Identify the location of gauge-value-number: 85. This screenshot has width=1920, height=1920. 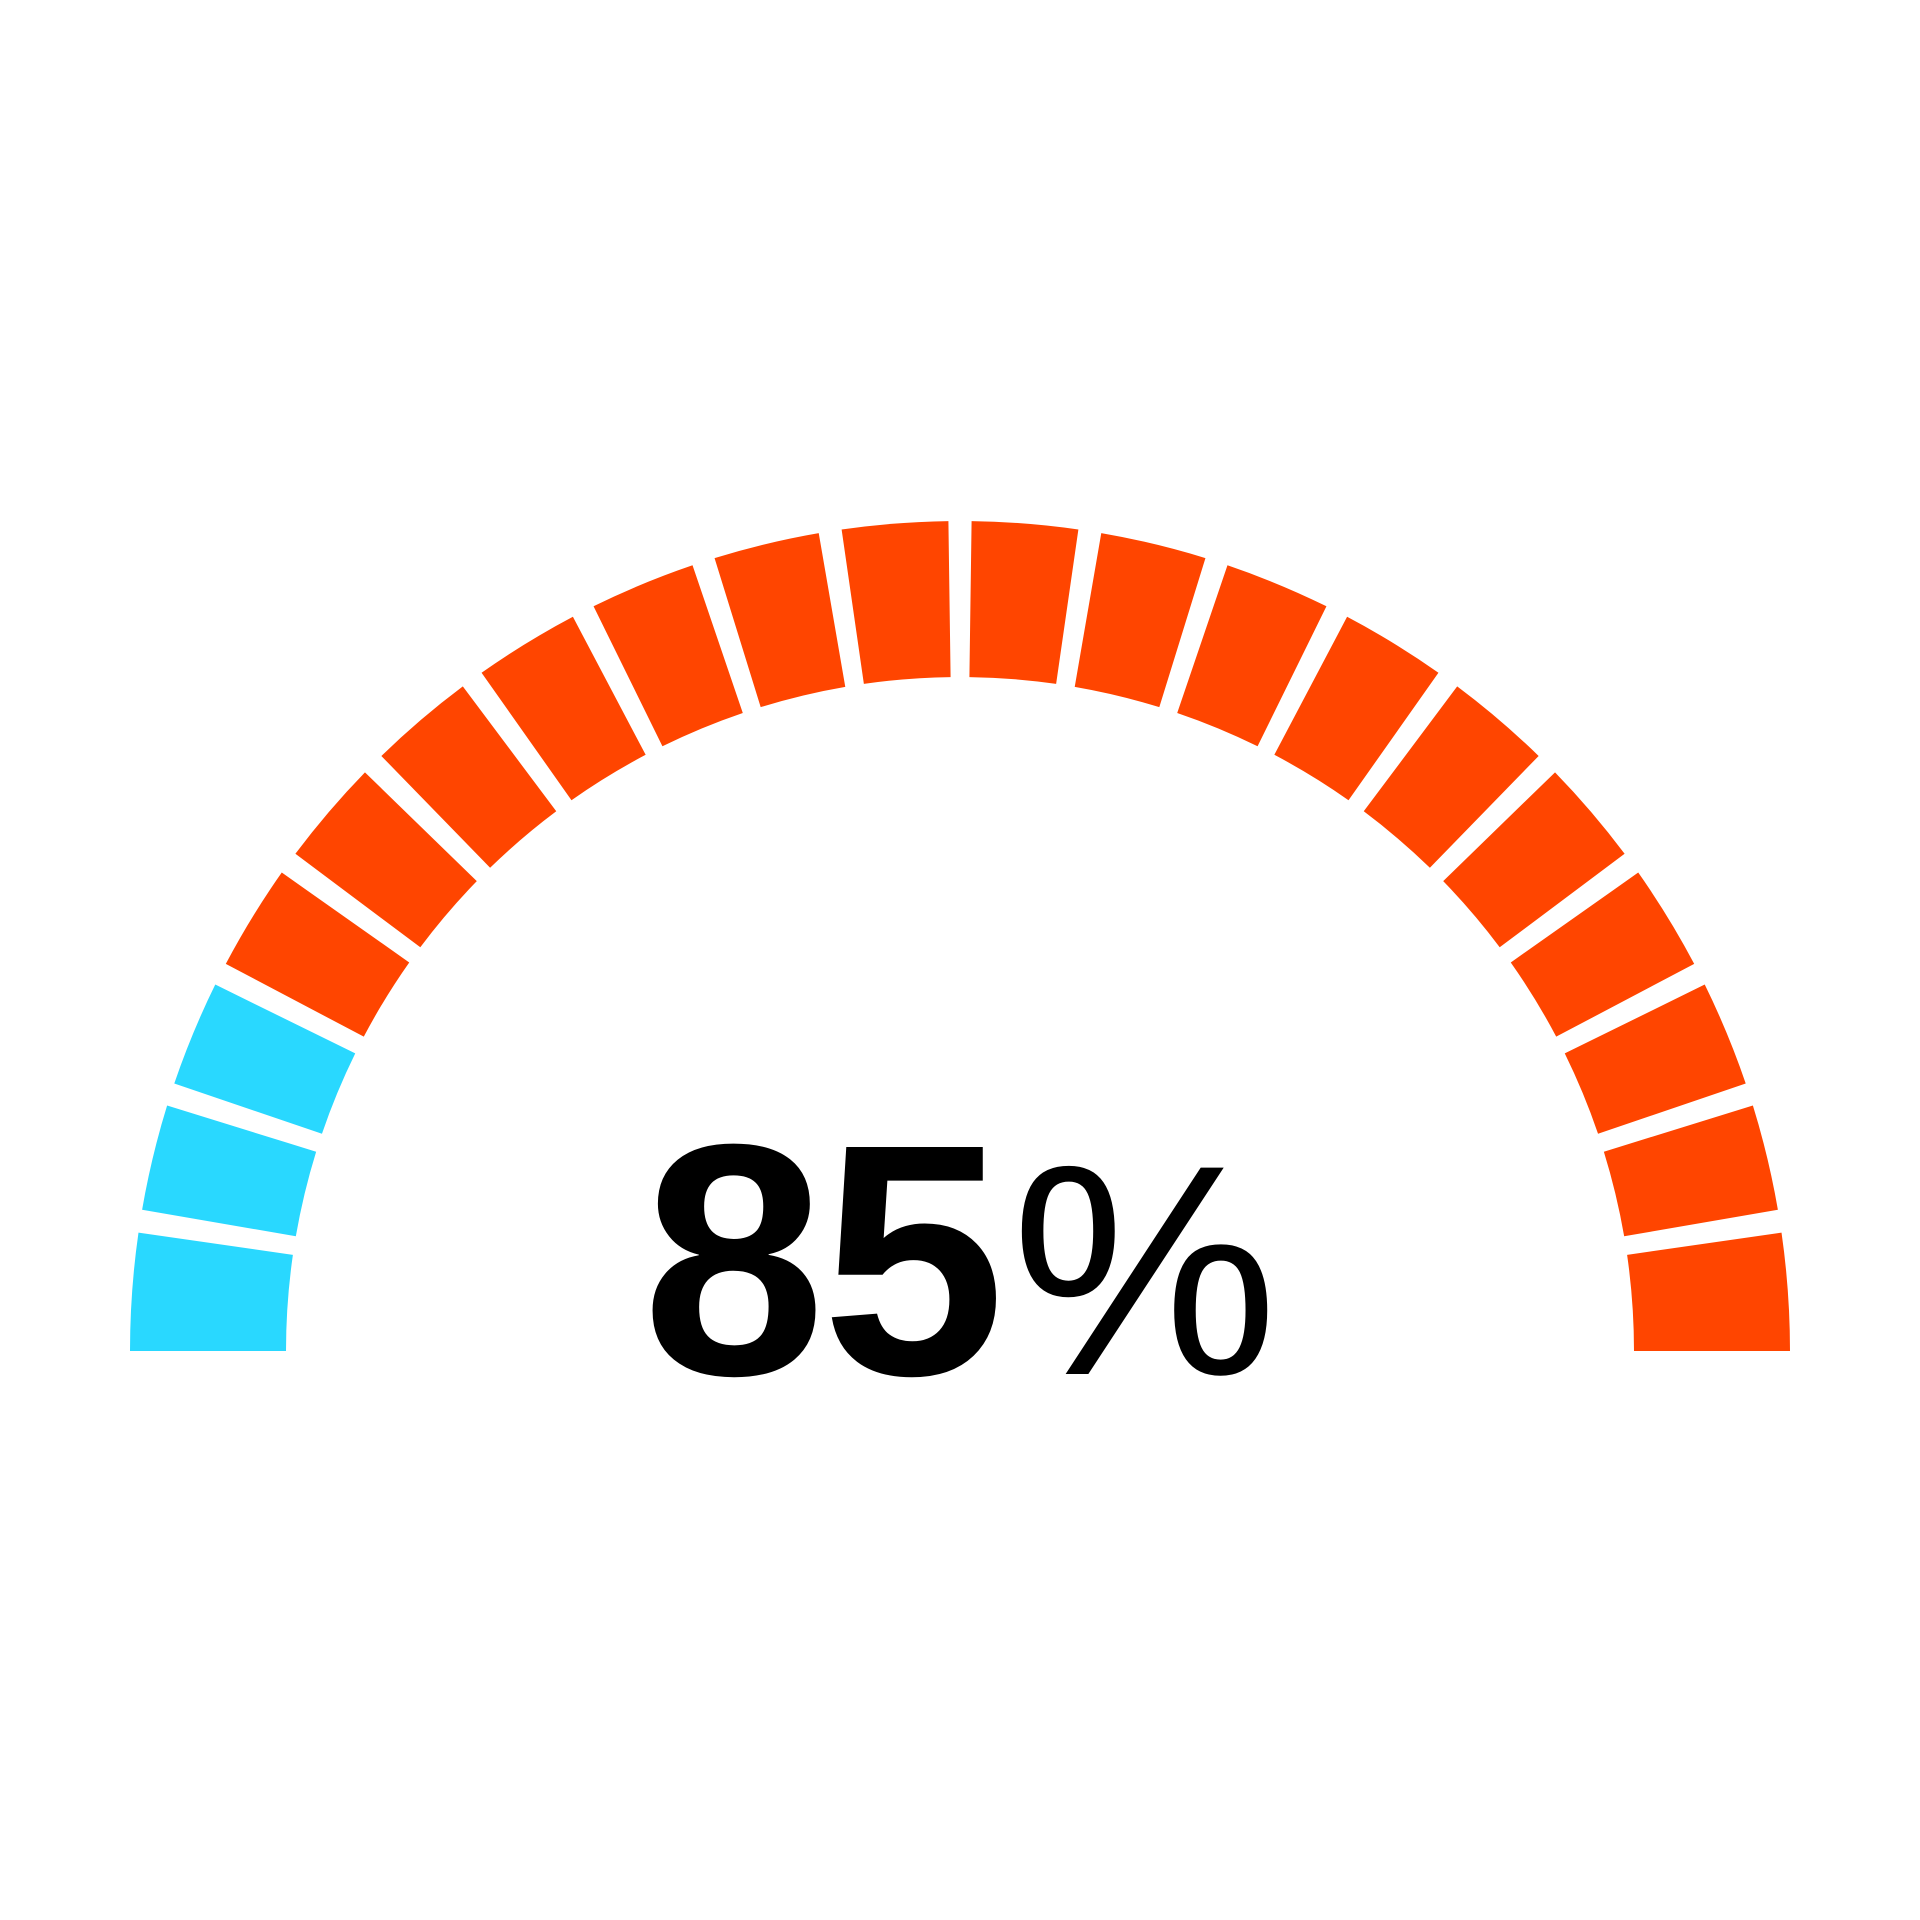
(823, 1259).